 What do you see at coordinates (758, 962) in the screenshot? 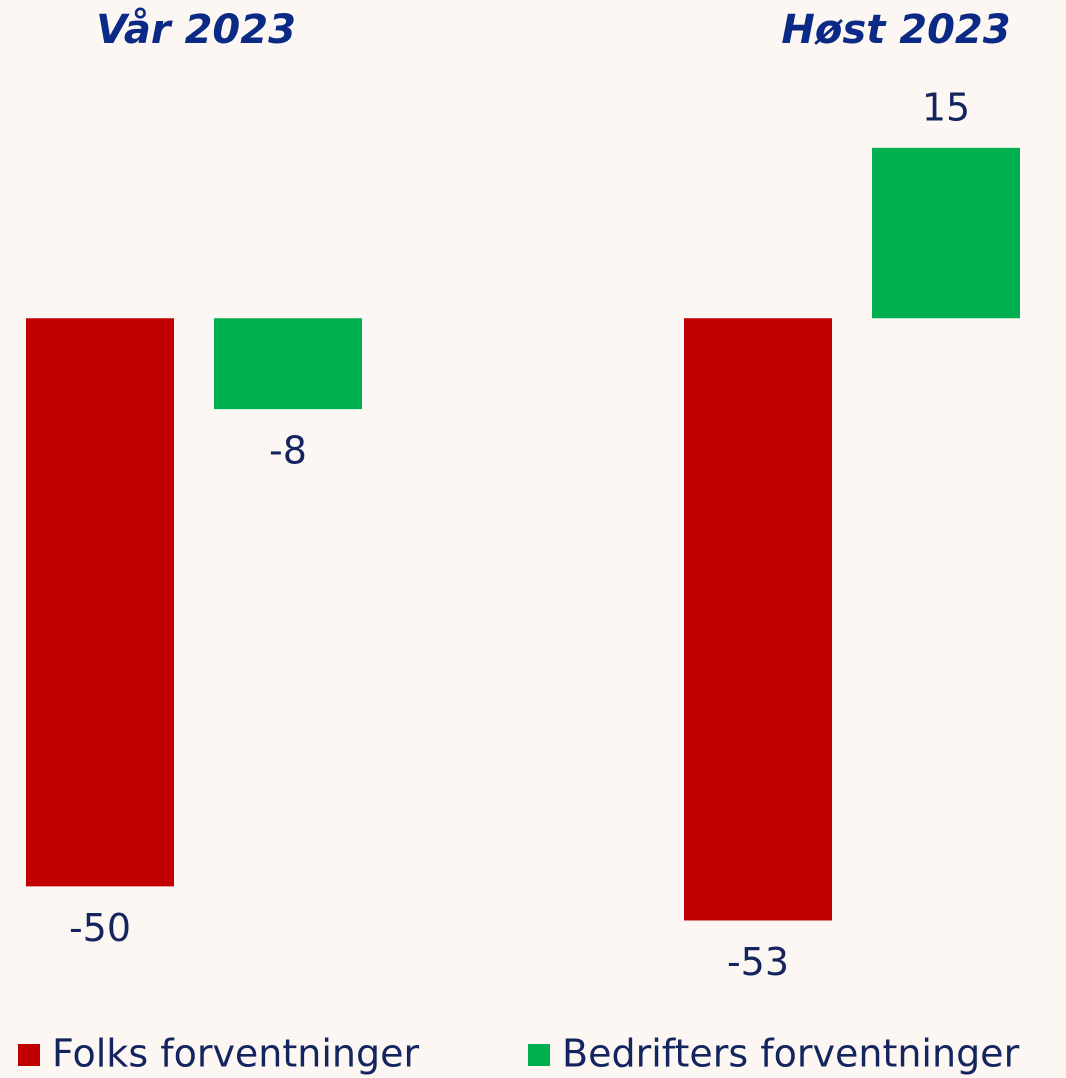
I see `value-label: -53` at bounding box center [758, 962].